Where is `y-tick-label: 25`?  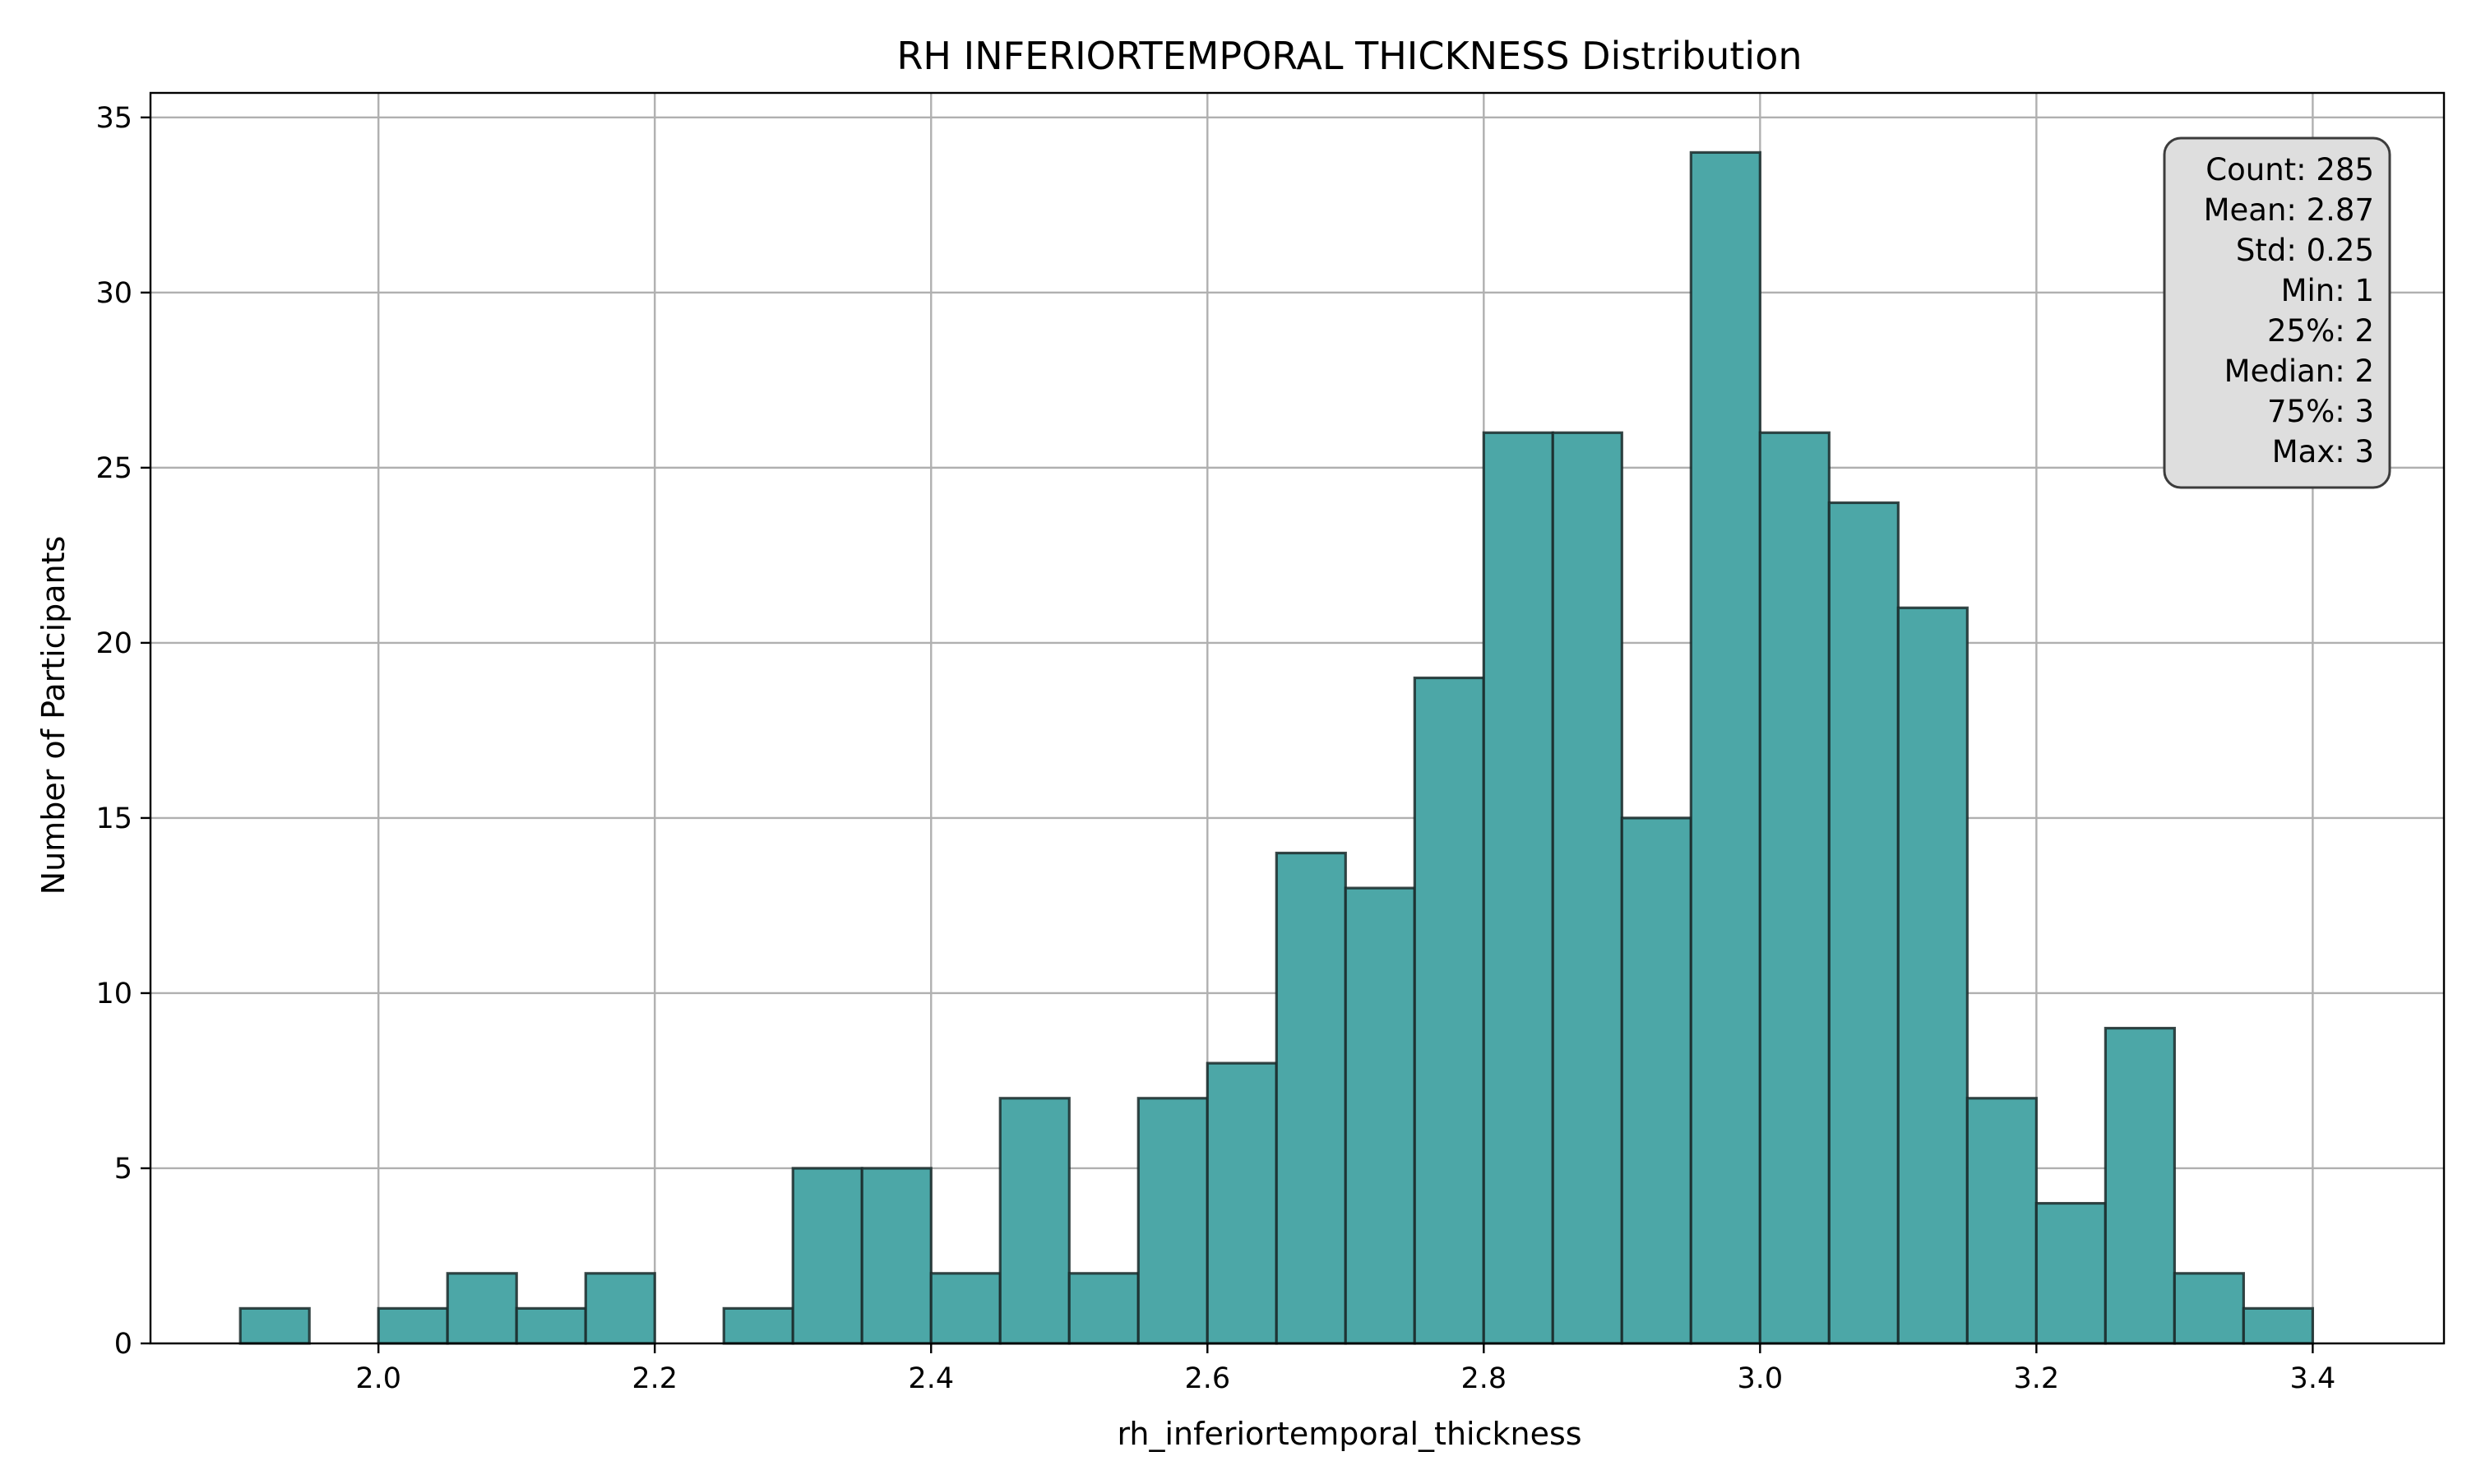 y-tick-label: 25 is located at coordinates (113, 469).